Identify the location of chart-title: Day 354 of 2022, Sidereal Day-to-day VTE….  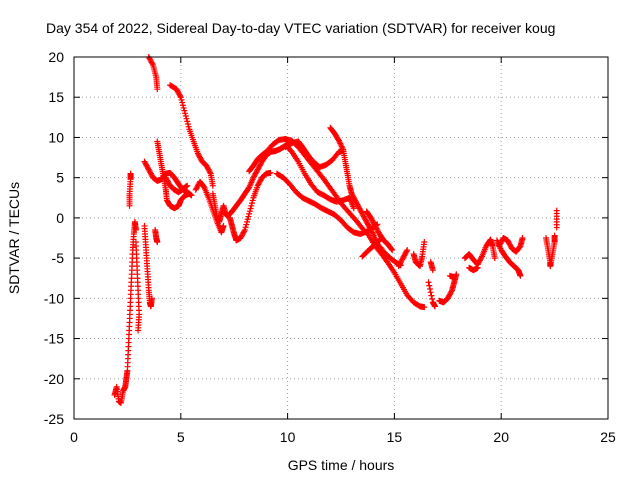
(300, 28).